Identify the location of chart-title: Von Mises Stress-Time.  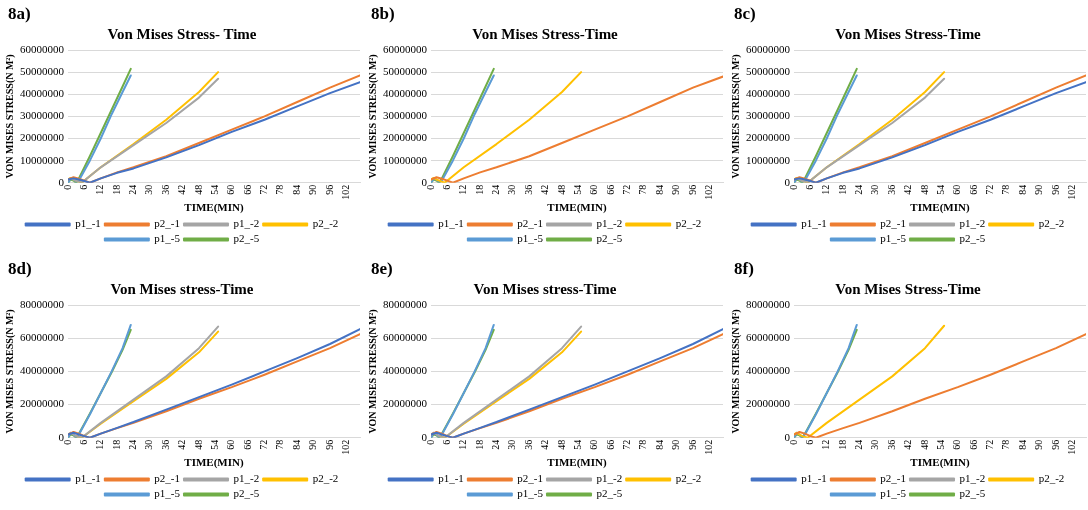
(908, 33).